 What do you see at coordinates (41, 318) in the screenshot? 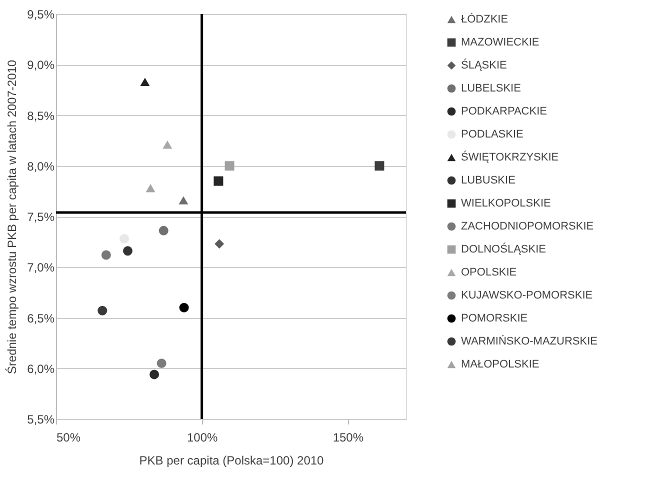
I see `y-tick-label: 6,5%` at bounding box center [41, 318].